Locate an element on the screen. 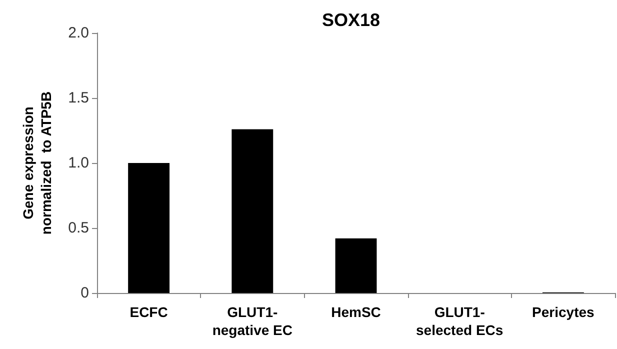 This screenshot has width=617, height=349. y-tick-label: 2.0 is located at coordinates (78, 33).